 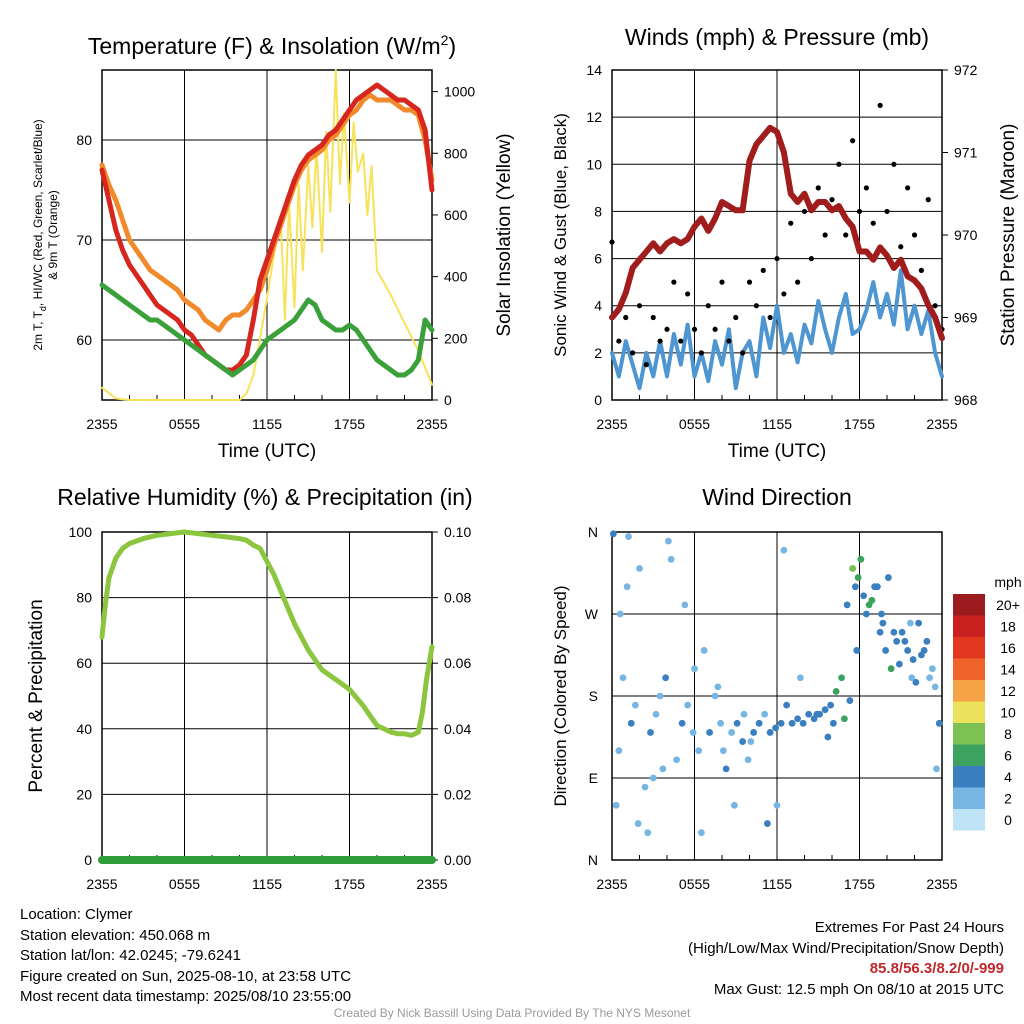 I want to click on y-label-part: , HI/WC (Red, Green, Scarlet/Blue), so click(x=38, y=212).